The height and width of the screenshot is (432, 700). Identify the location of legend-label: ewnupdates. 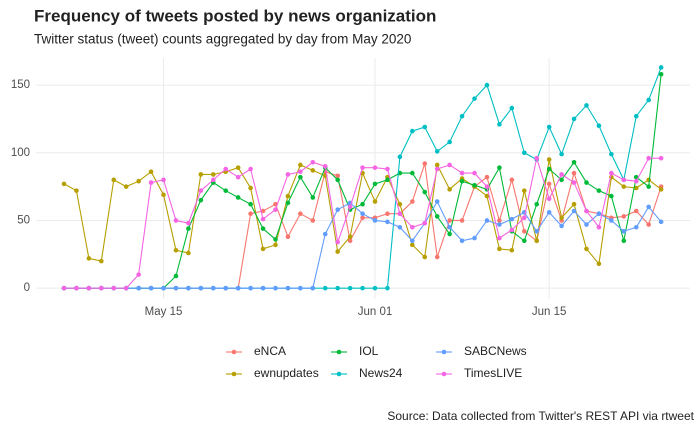
(286, 373).